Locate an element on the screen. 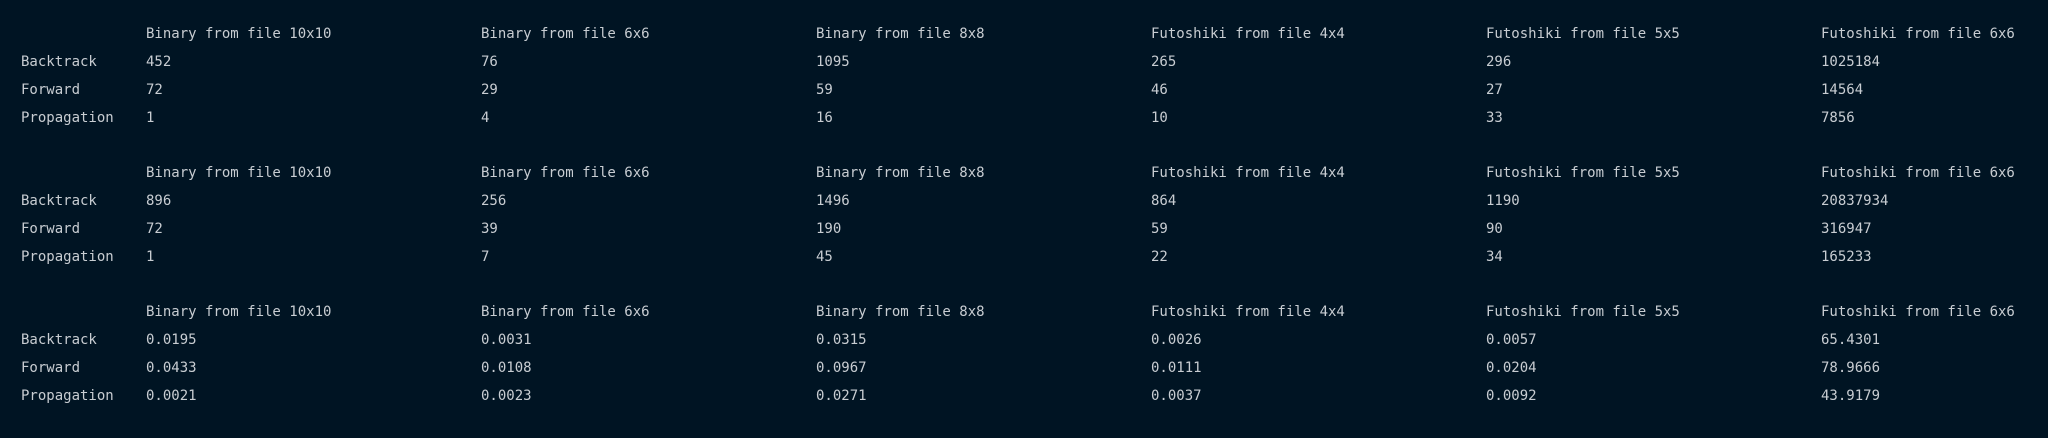 This screenshot has width=2048, height=438. value-cell: 0.0108 is located at coordinates (506, 368).